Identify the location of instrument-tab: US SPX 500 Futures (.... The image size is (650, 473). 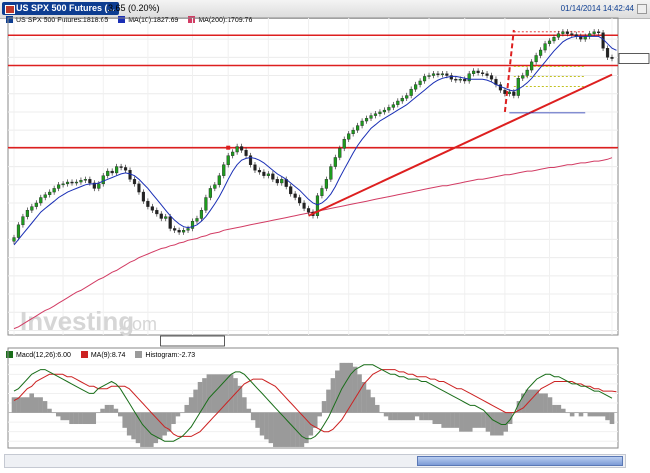
(61, 8).